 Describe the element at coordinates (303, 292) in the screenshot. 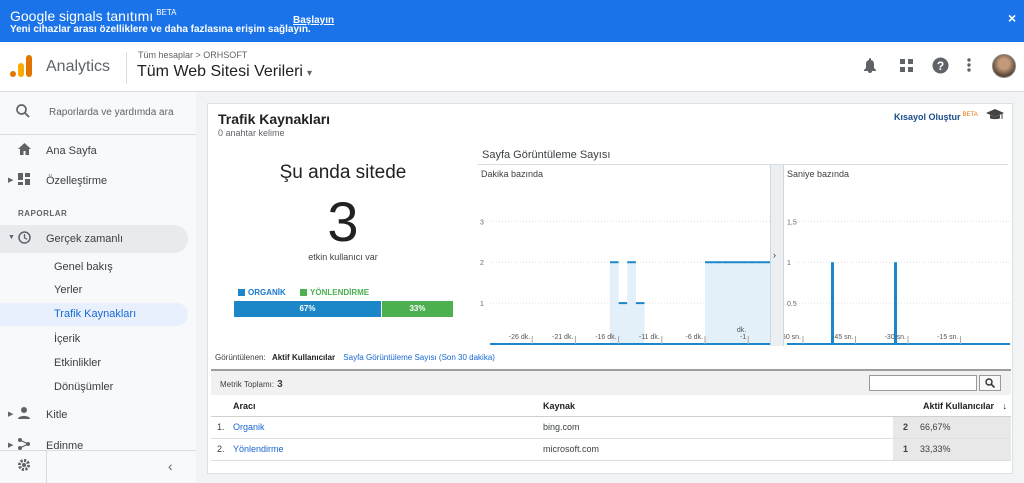

I see `split-legend: ORGANİK YÖNLENDİRME` at that location.